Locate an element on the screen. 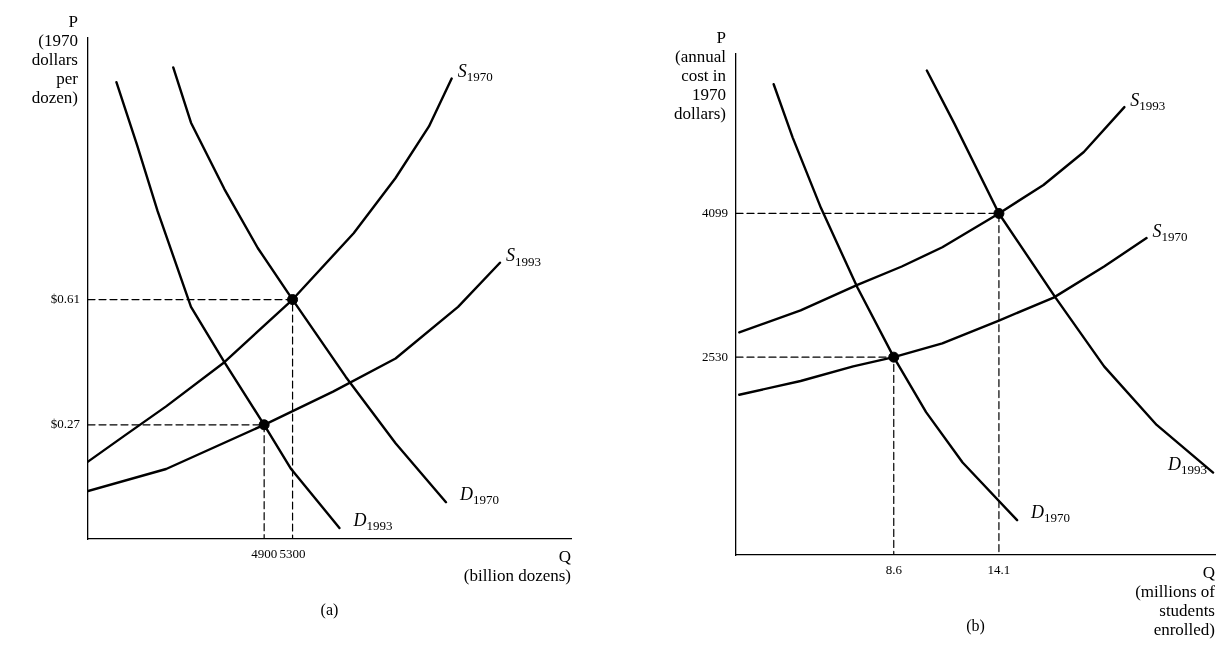 Image resolution: width=1231 pixels, height=652 pixels. x-axis-title: Q (millions of students enrolled) is located at coordinates (1175, 601).